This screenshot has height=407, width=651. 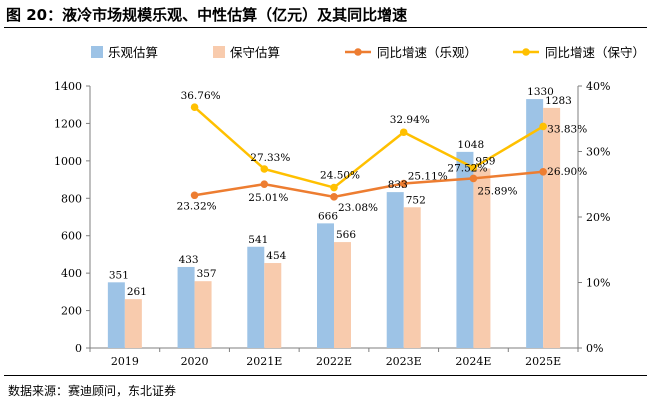 What do you see at coordinates (133, 52) in the screenshot?
I see `legend-label: 乐观估算` at bounding box center [133, 52].